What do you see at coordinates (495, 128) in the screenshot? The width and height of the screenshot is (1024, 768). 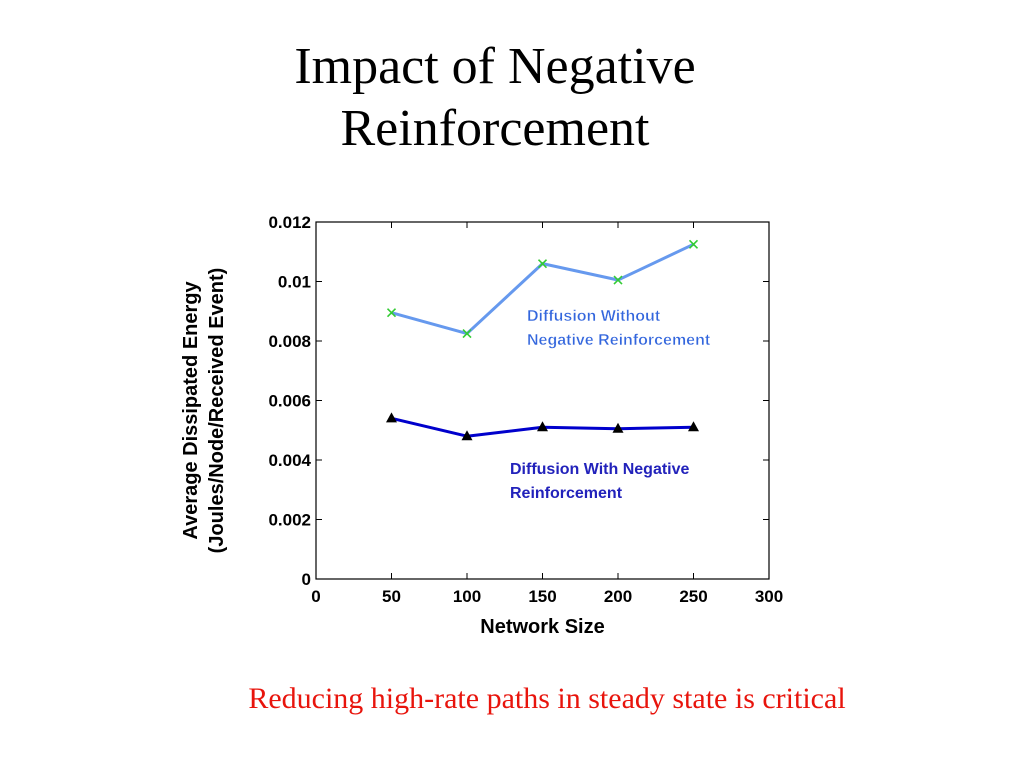 I see `slide-title-line2: Reinforcement` at bounding box center [495, 128].